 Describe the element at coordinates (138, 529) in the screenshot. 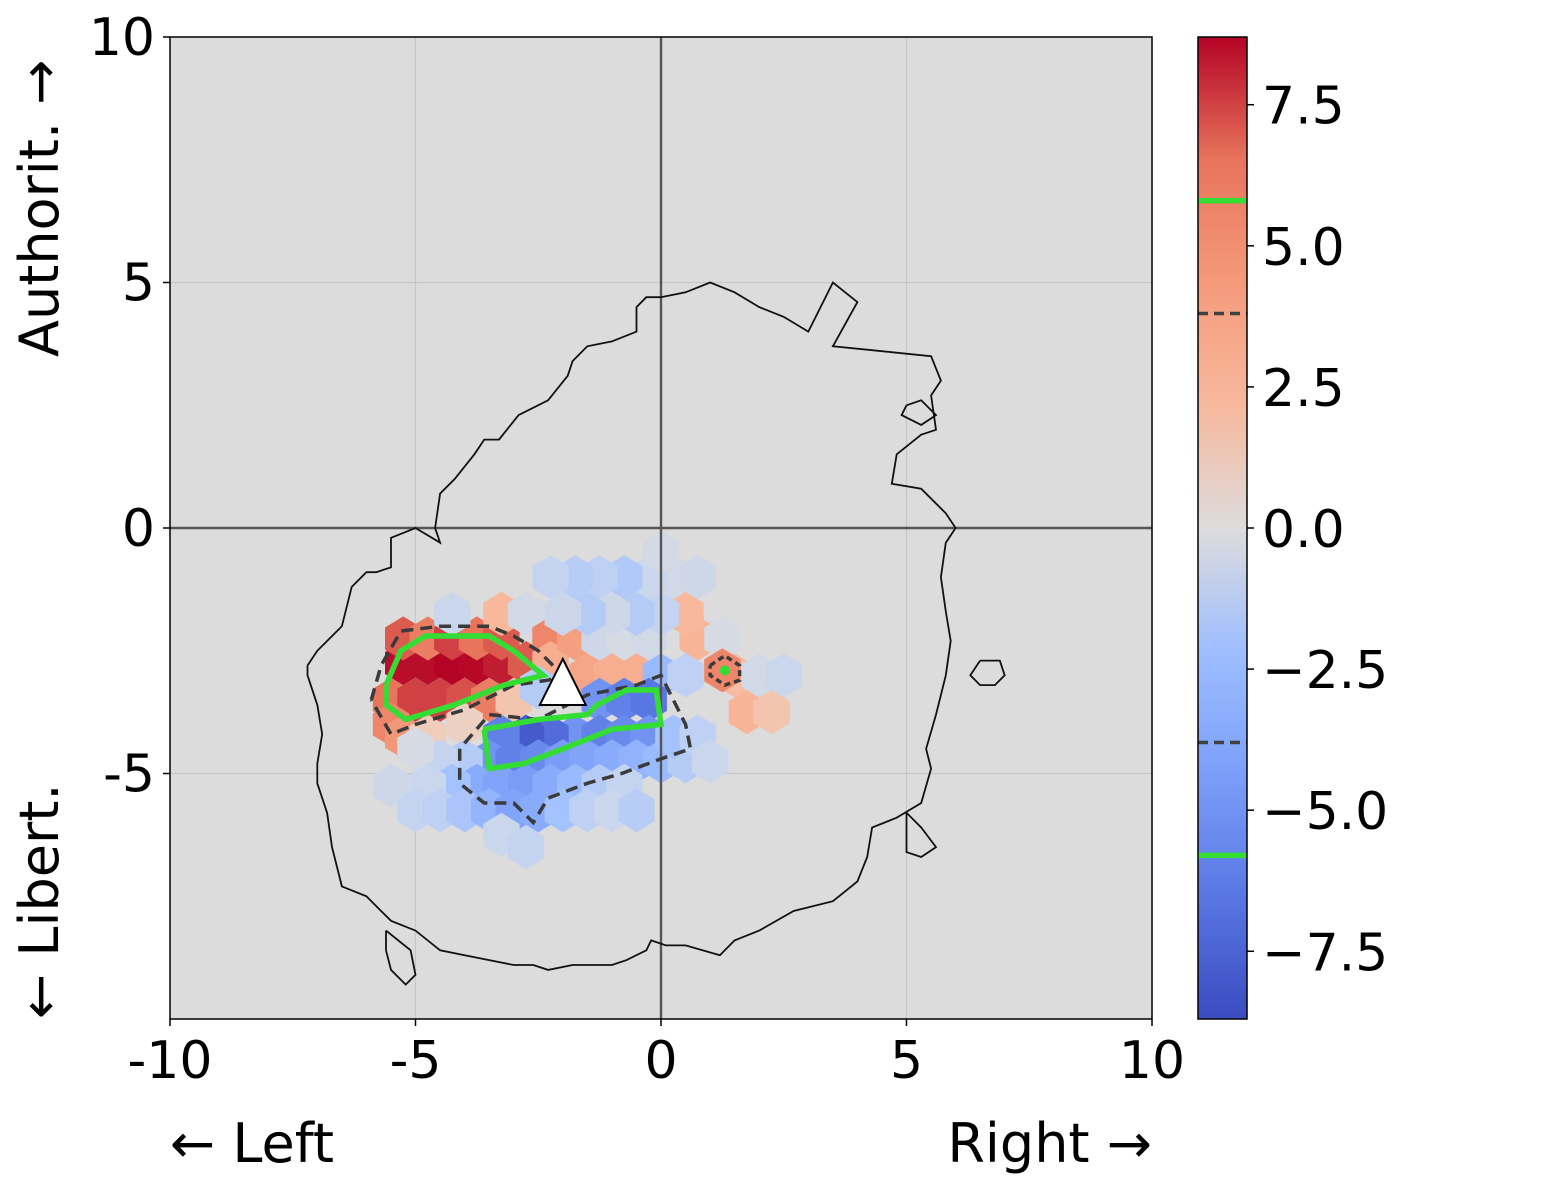

I see `y-tick-label: 0` at that location.